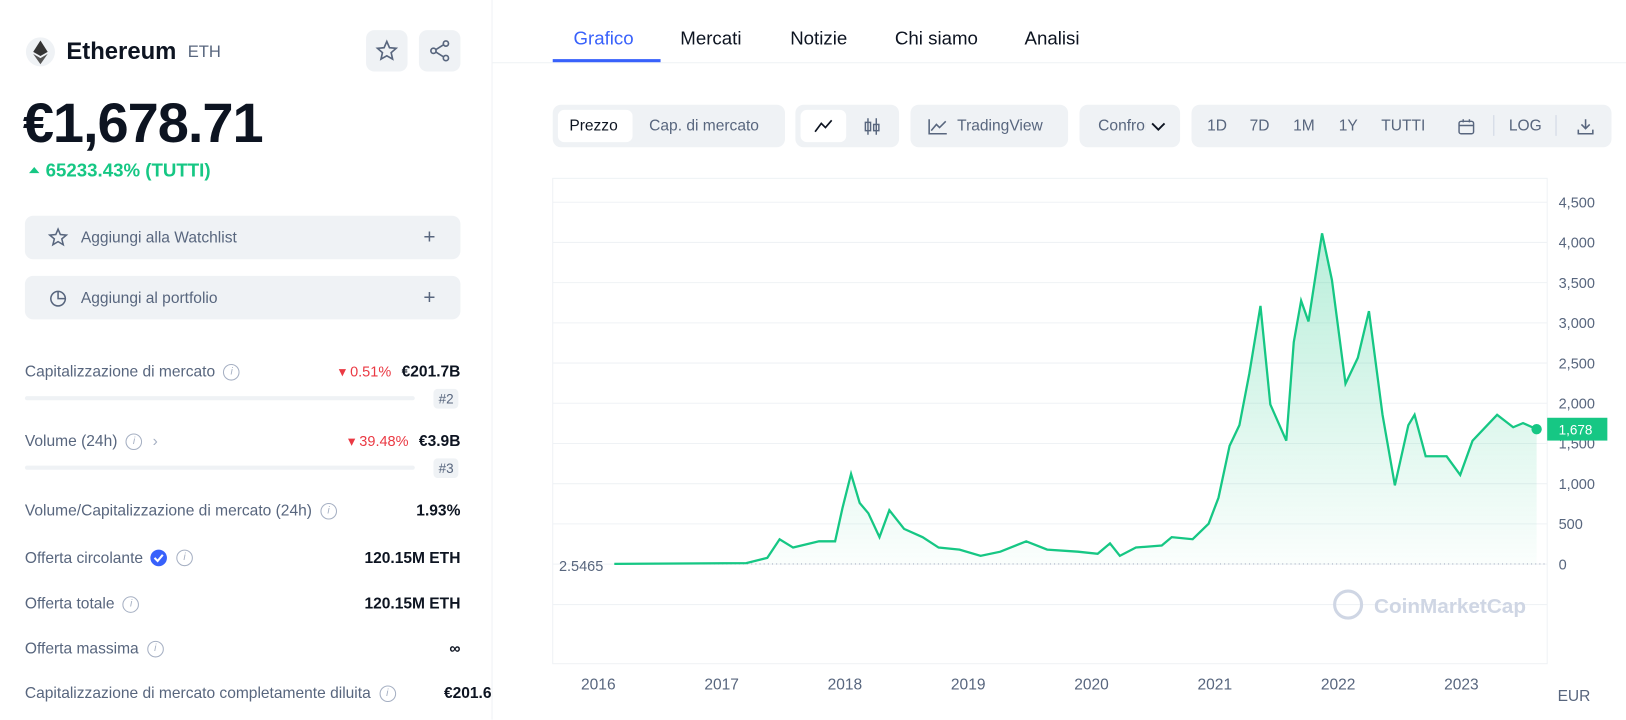 Image resolution: width=1626 pixels, height=720 pixels. What do you see at coordinates (936, 38) in the screenshot?
I see `tab: Chi siamo` at bounding box center [936, 38].